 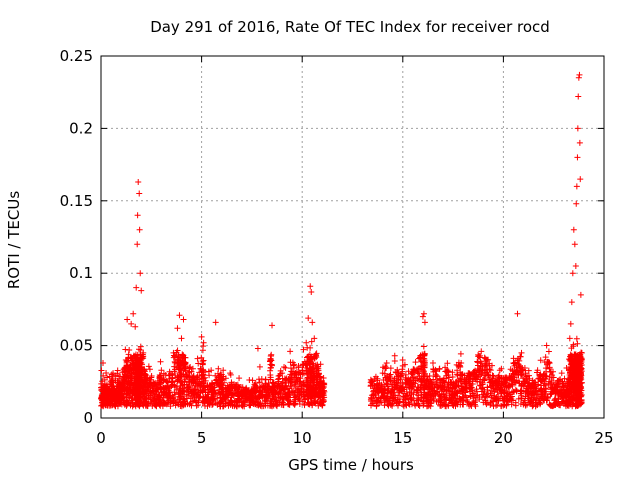 What do you see at coordinates (76, 346) in the screenshot?
I see `y-tick-label: 0.05` at bounding box center [76, 346].